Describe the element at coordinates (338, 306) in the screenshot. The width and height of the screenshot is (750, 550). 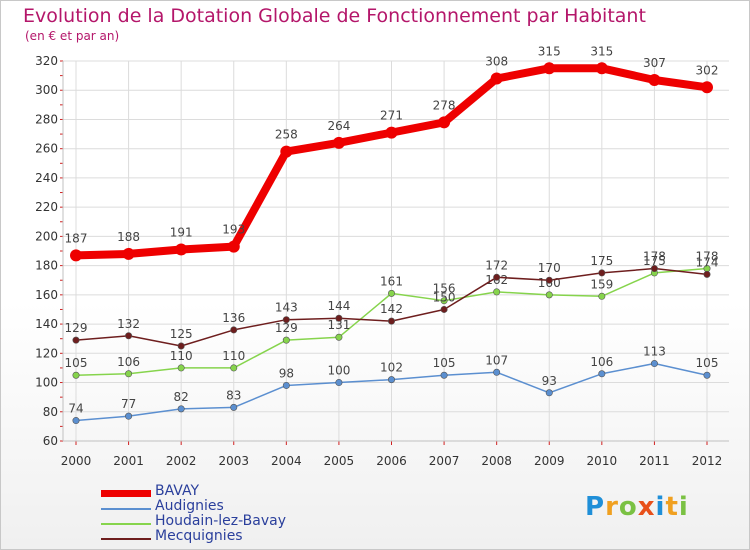
I see `data-label-mecquignies: 144` at that location.